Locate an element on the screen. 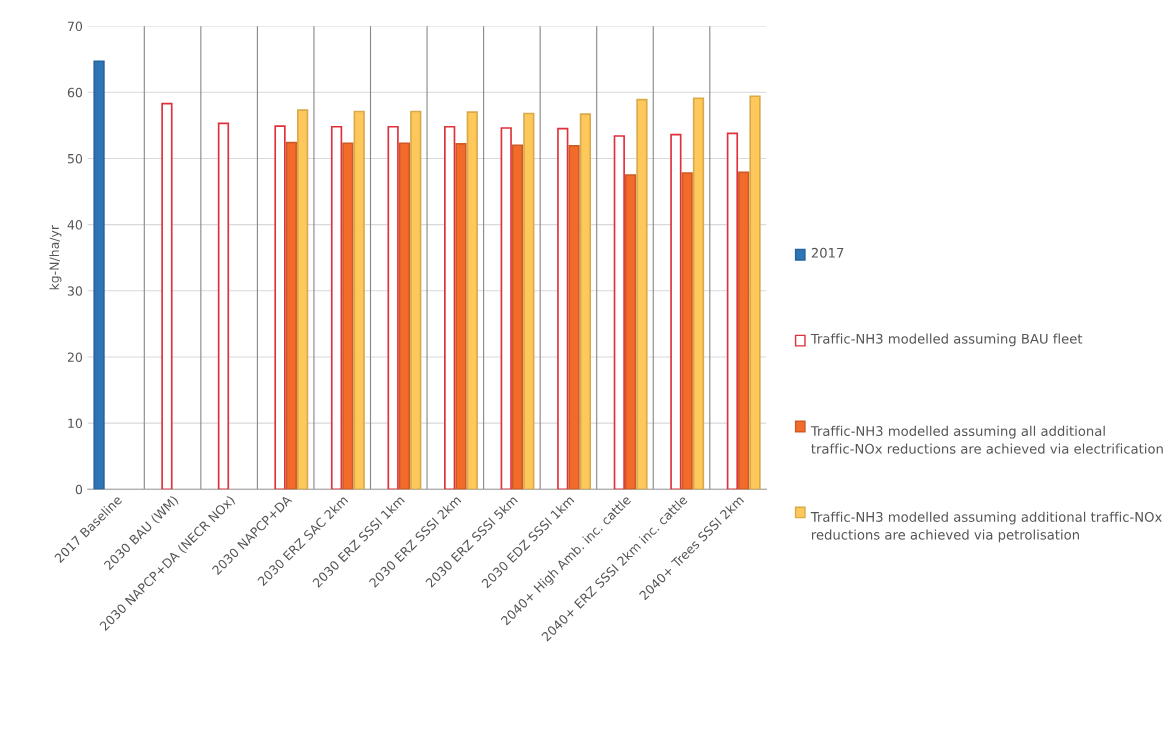 Image resolution: width=1170 pixels, height=747 pixels. y-tick-label: 60 is located at coordinates (75, 92).